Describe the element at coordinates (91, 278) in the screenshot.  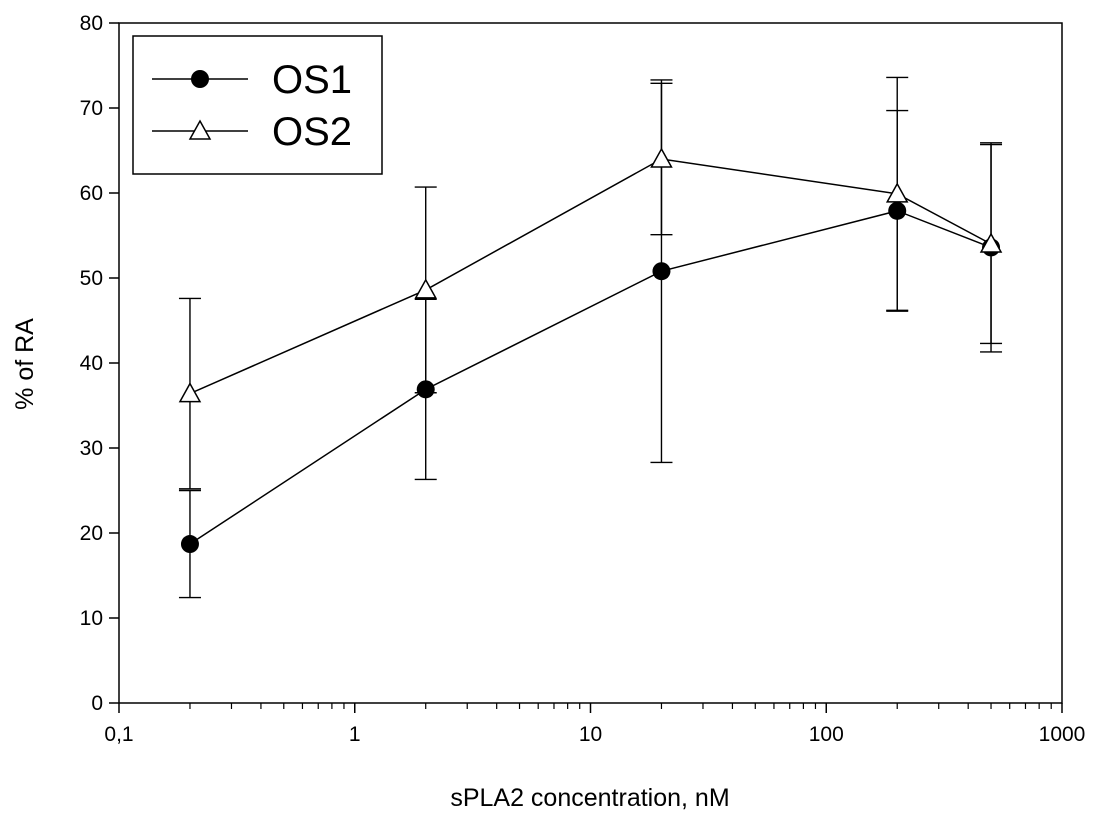
I see `y-tick-label: 50` at that location.